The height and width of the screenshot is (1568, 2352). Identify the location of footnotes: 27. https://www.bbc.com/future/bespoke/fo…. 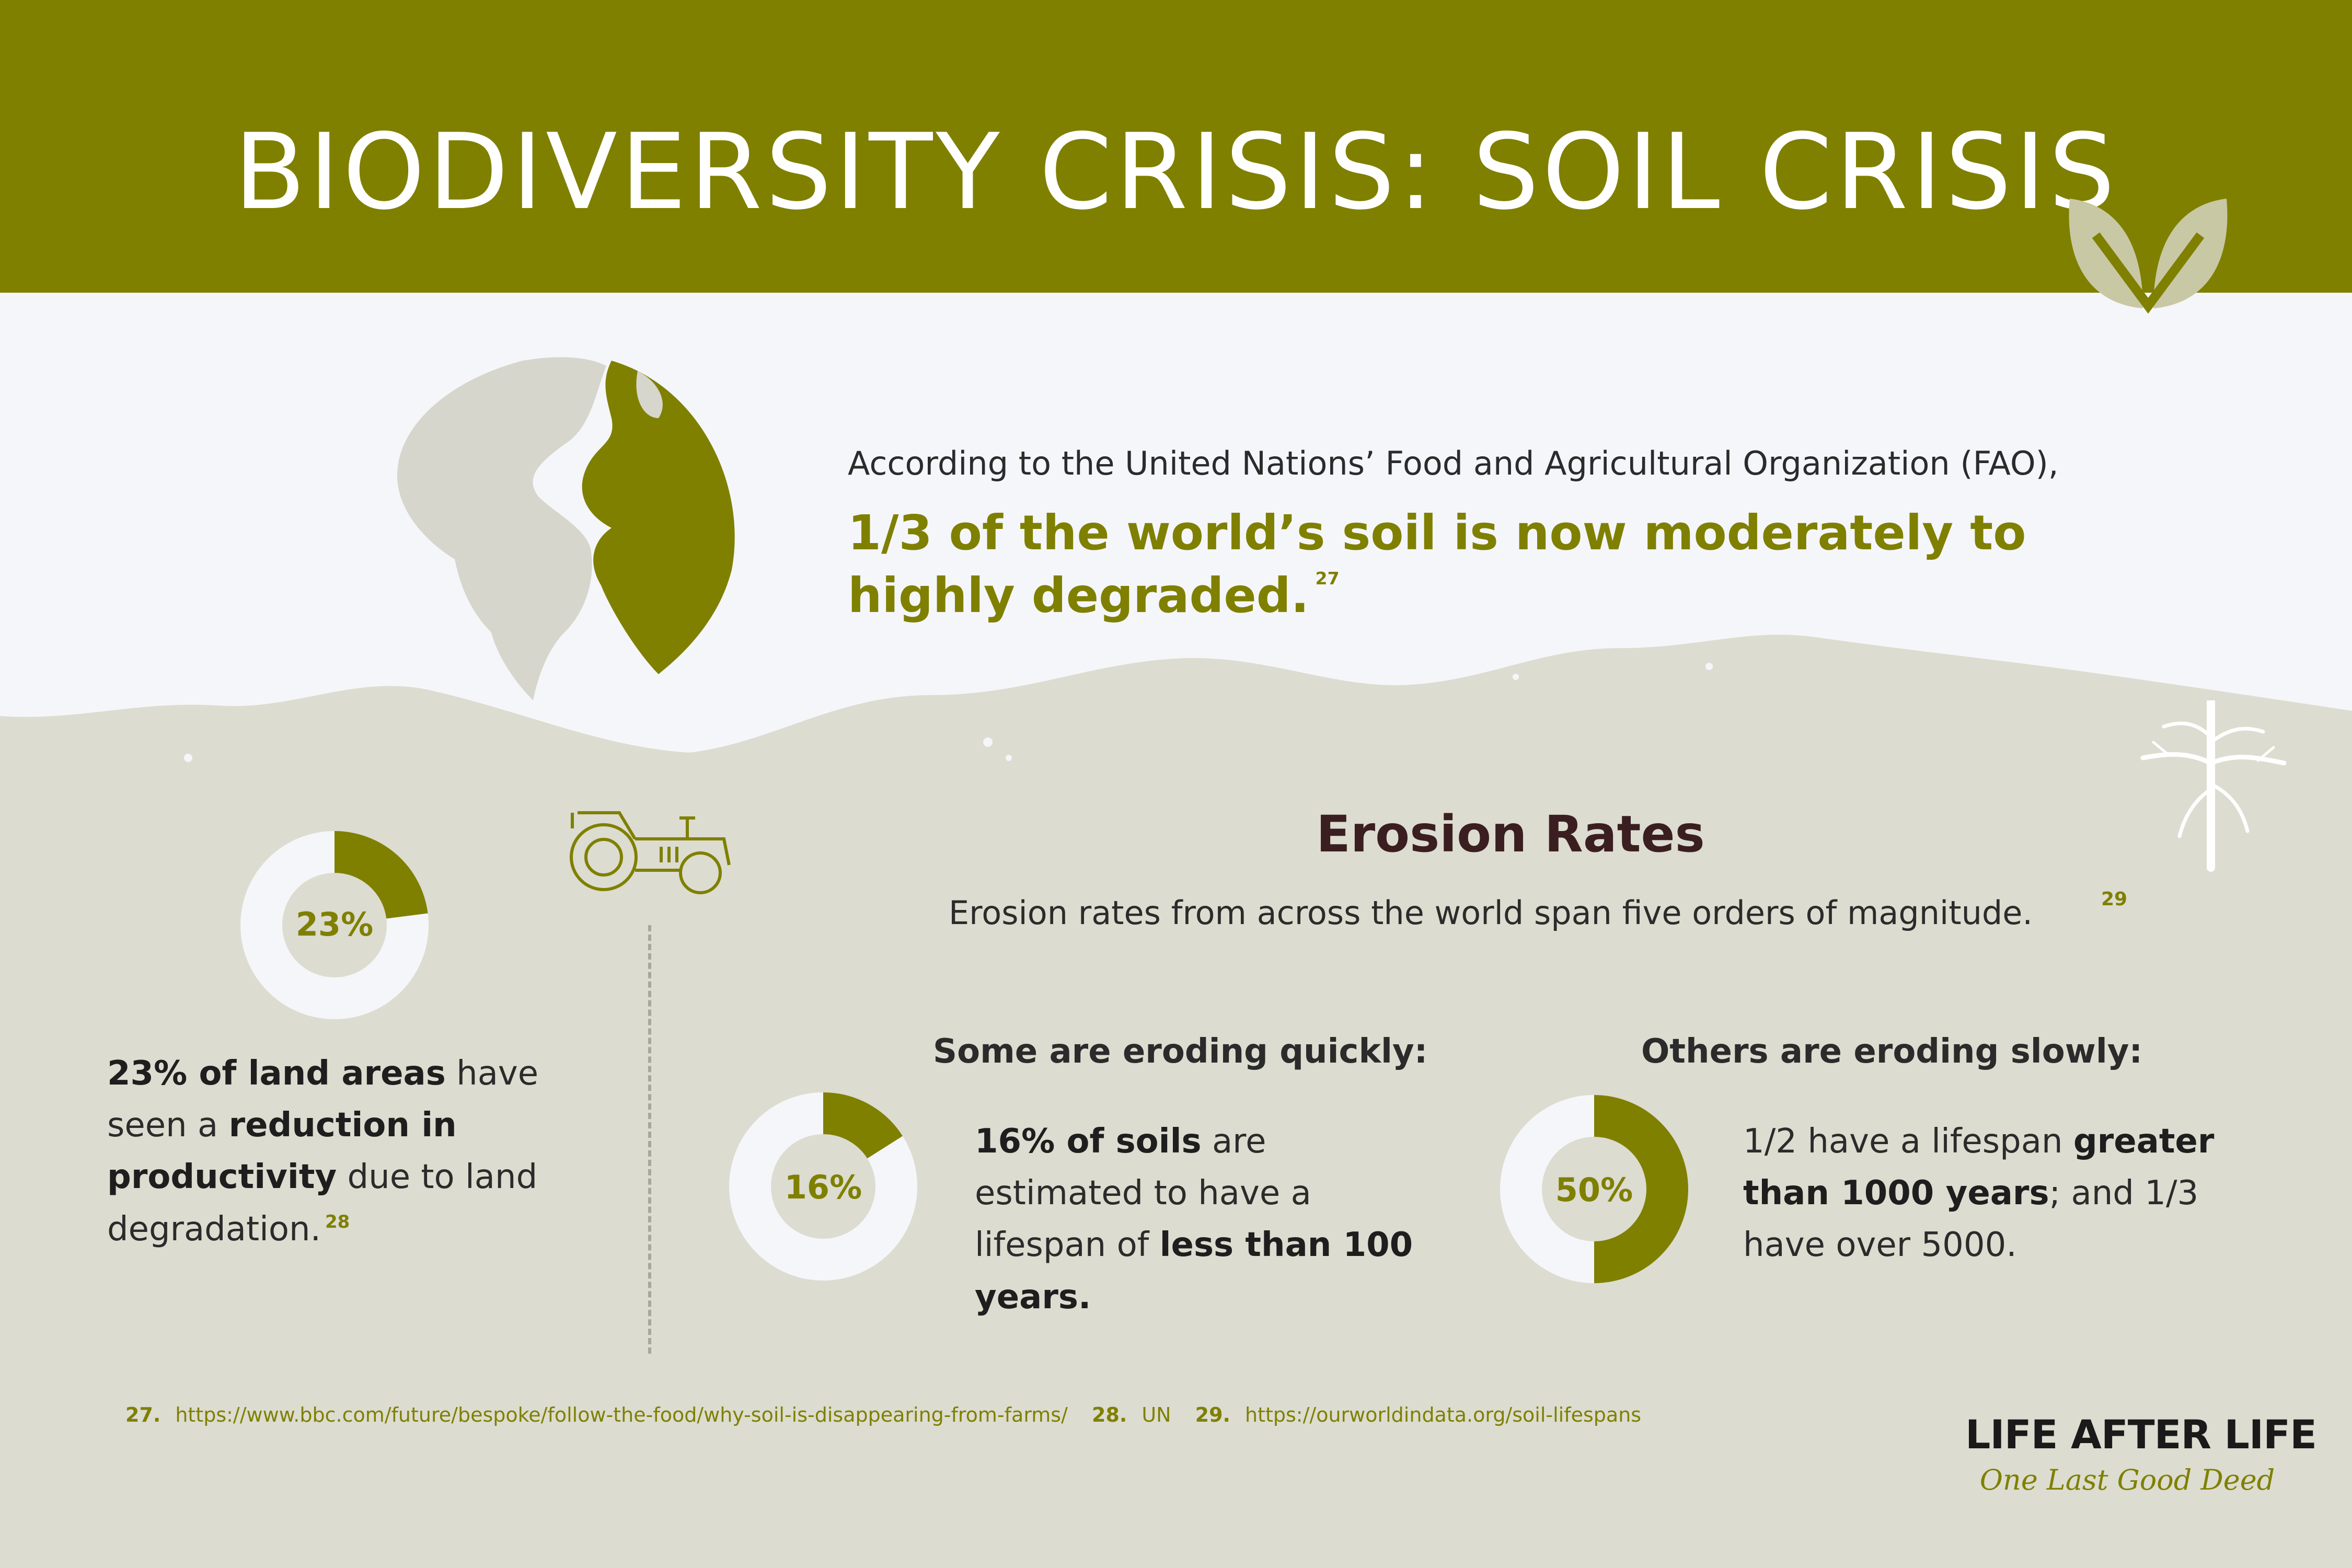
(892, 1414).